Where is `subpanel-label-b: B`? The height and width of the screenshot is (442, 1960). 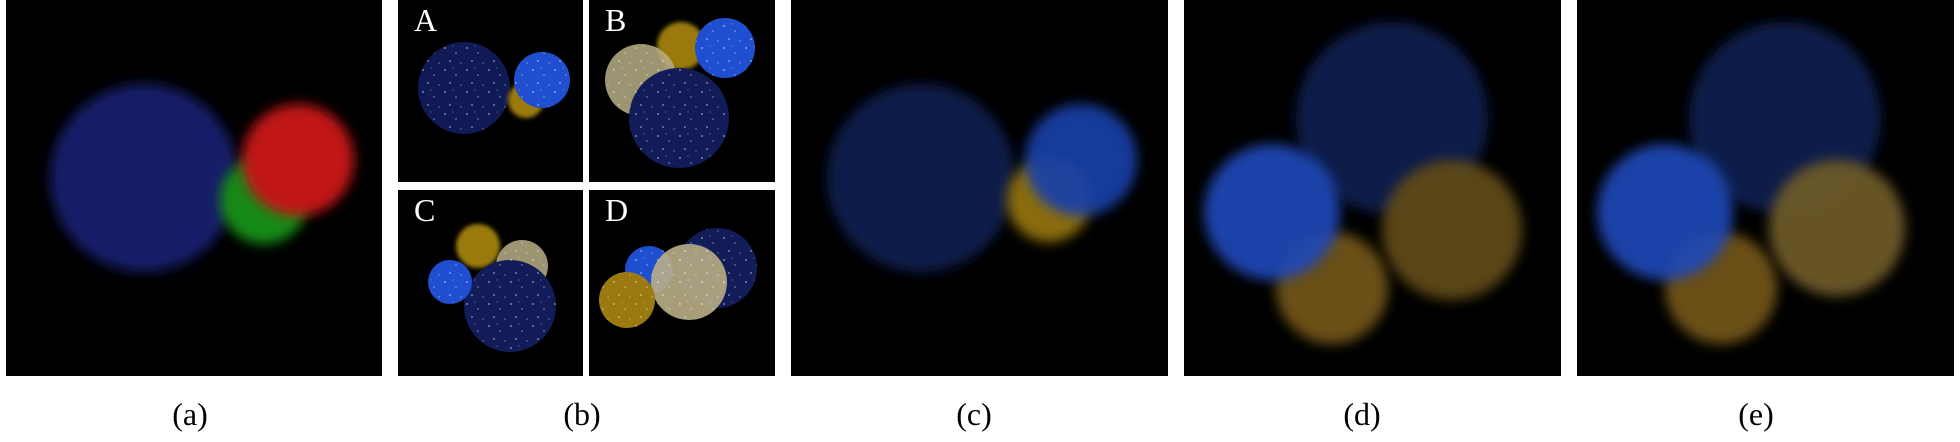 subpanel-label-b: B is located at coordinates (616, 20).